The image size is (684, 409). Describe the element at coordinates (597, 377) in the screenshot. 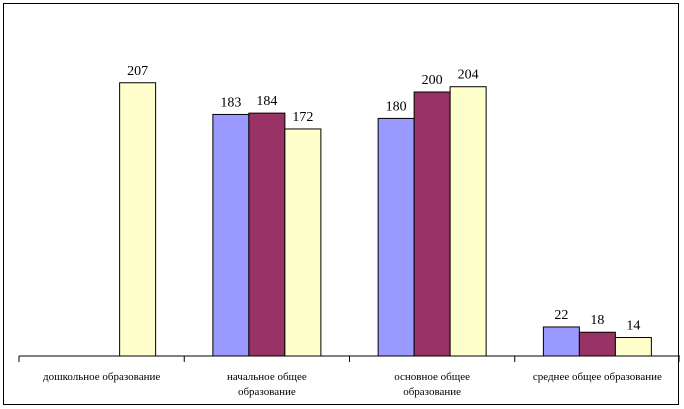

I see `category-label: среднее общее образование` at that location.